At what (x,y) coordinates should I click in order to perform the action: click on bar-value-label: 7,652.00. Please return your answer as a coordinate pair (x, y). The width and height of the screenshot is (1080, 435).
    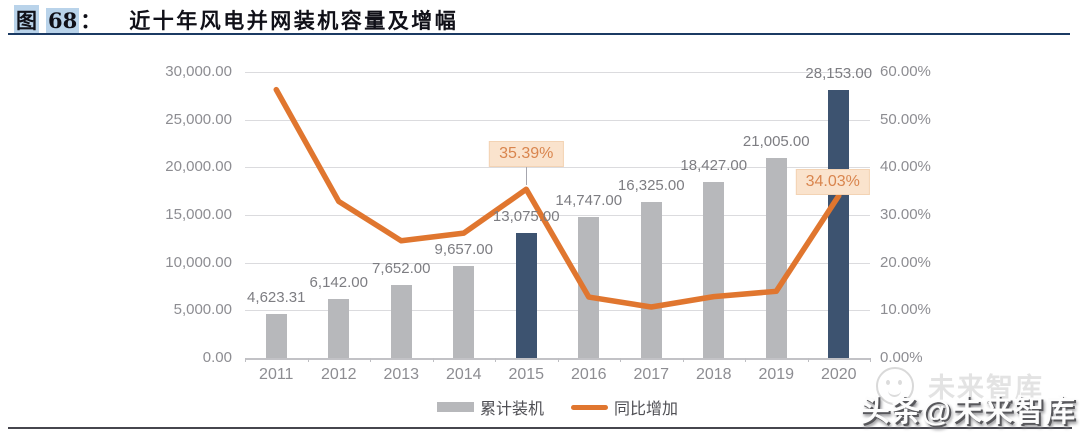
    Looking at the image, I should click on (401, 269).